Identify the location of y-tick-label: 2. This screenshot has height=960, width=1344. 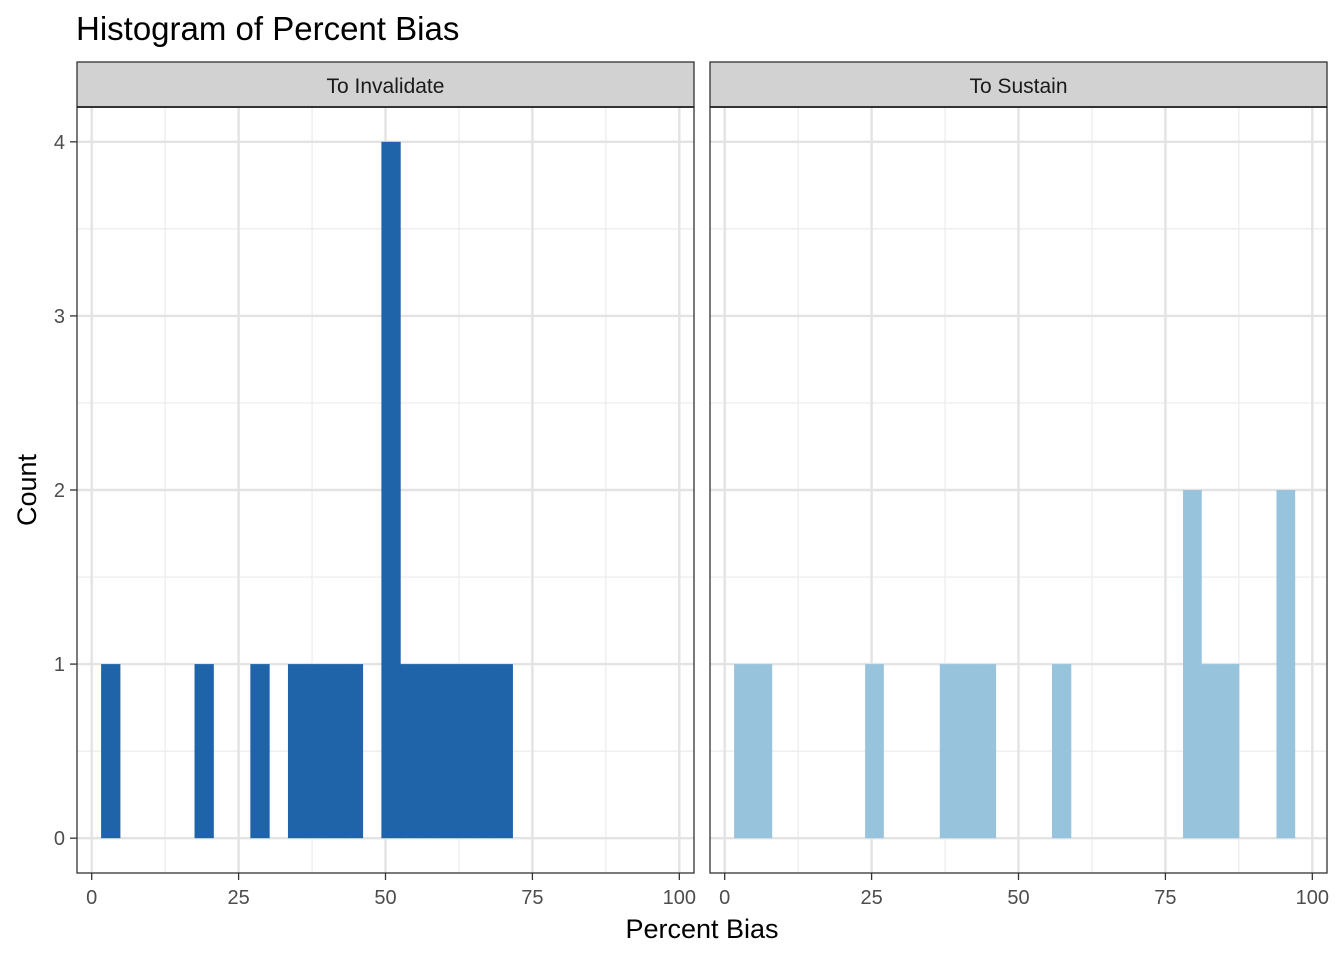
(59, 491).